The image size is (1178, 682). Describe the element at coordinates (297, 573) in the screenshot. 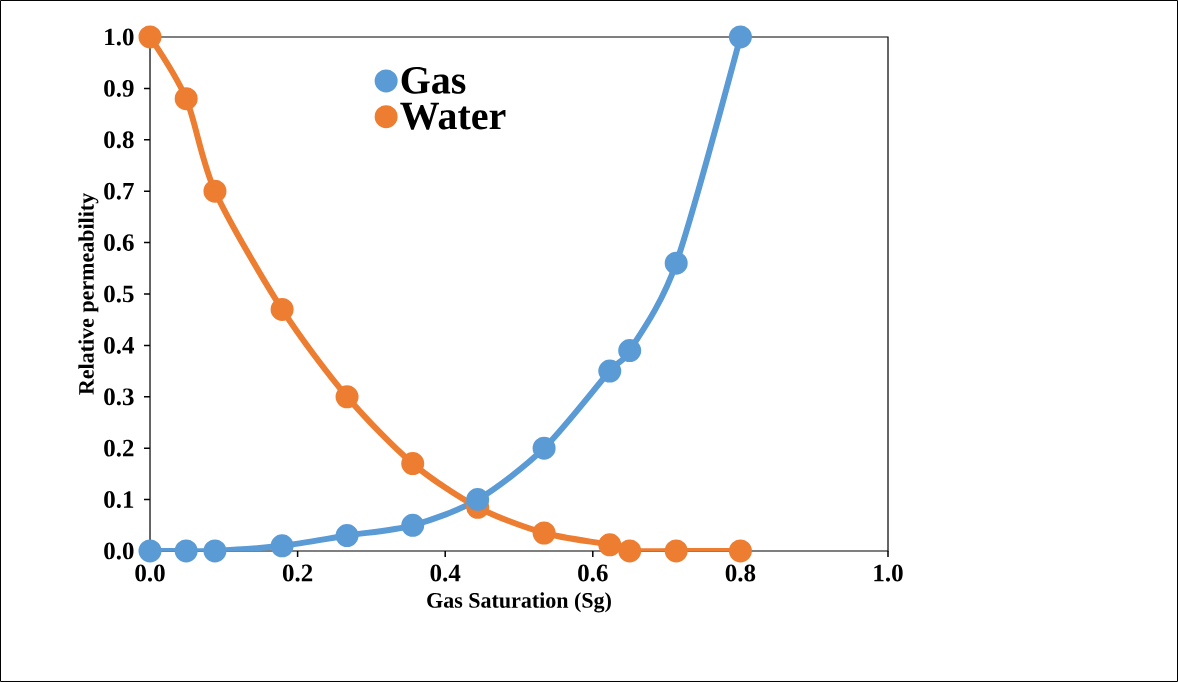

I see `x-tick-label: 0.2` at that location.